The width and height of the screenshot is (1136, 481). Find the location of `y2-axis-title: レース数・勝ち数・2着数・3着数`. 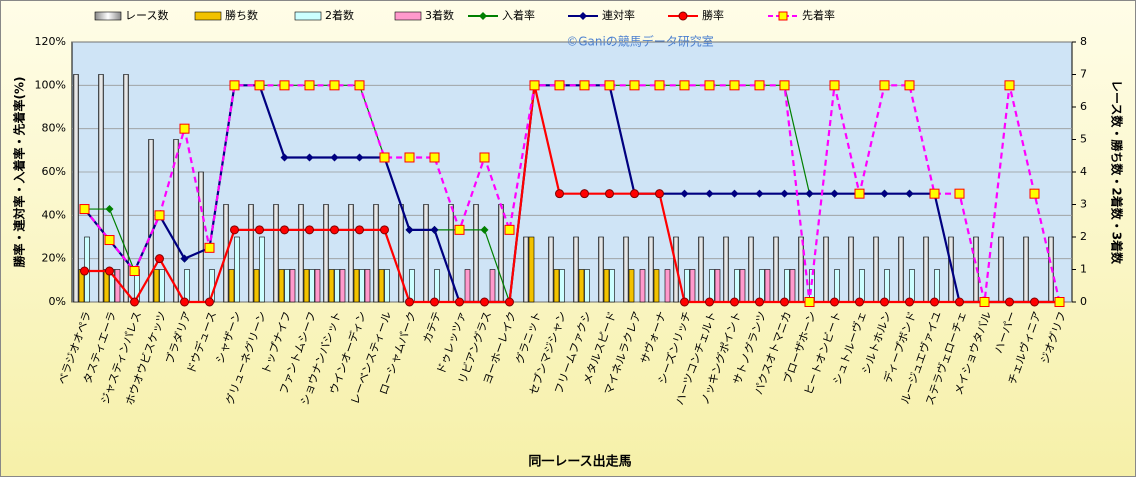

y2-axis-title: レース数・勝ち数・2着数・3着数 is located at coordinates (1117, 172).